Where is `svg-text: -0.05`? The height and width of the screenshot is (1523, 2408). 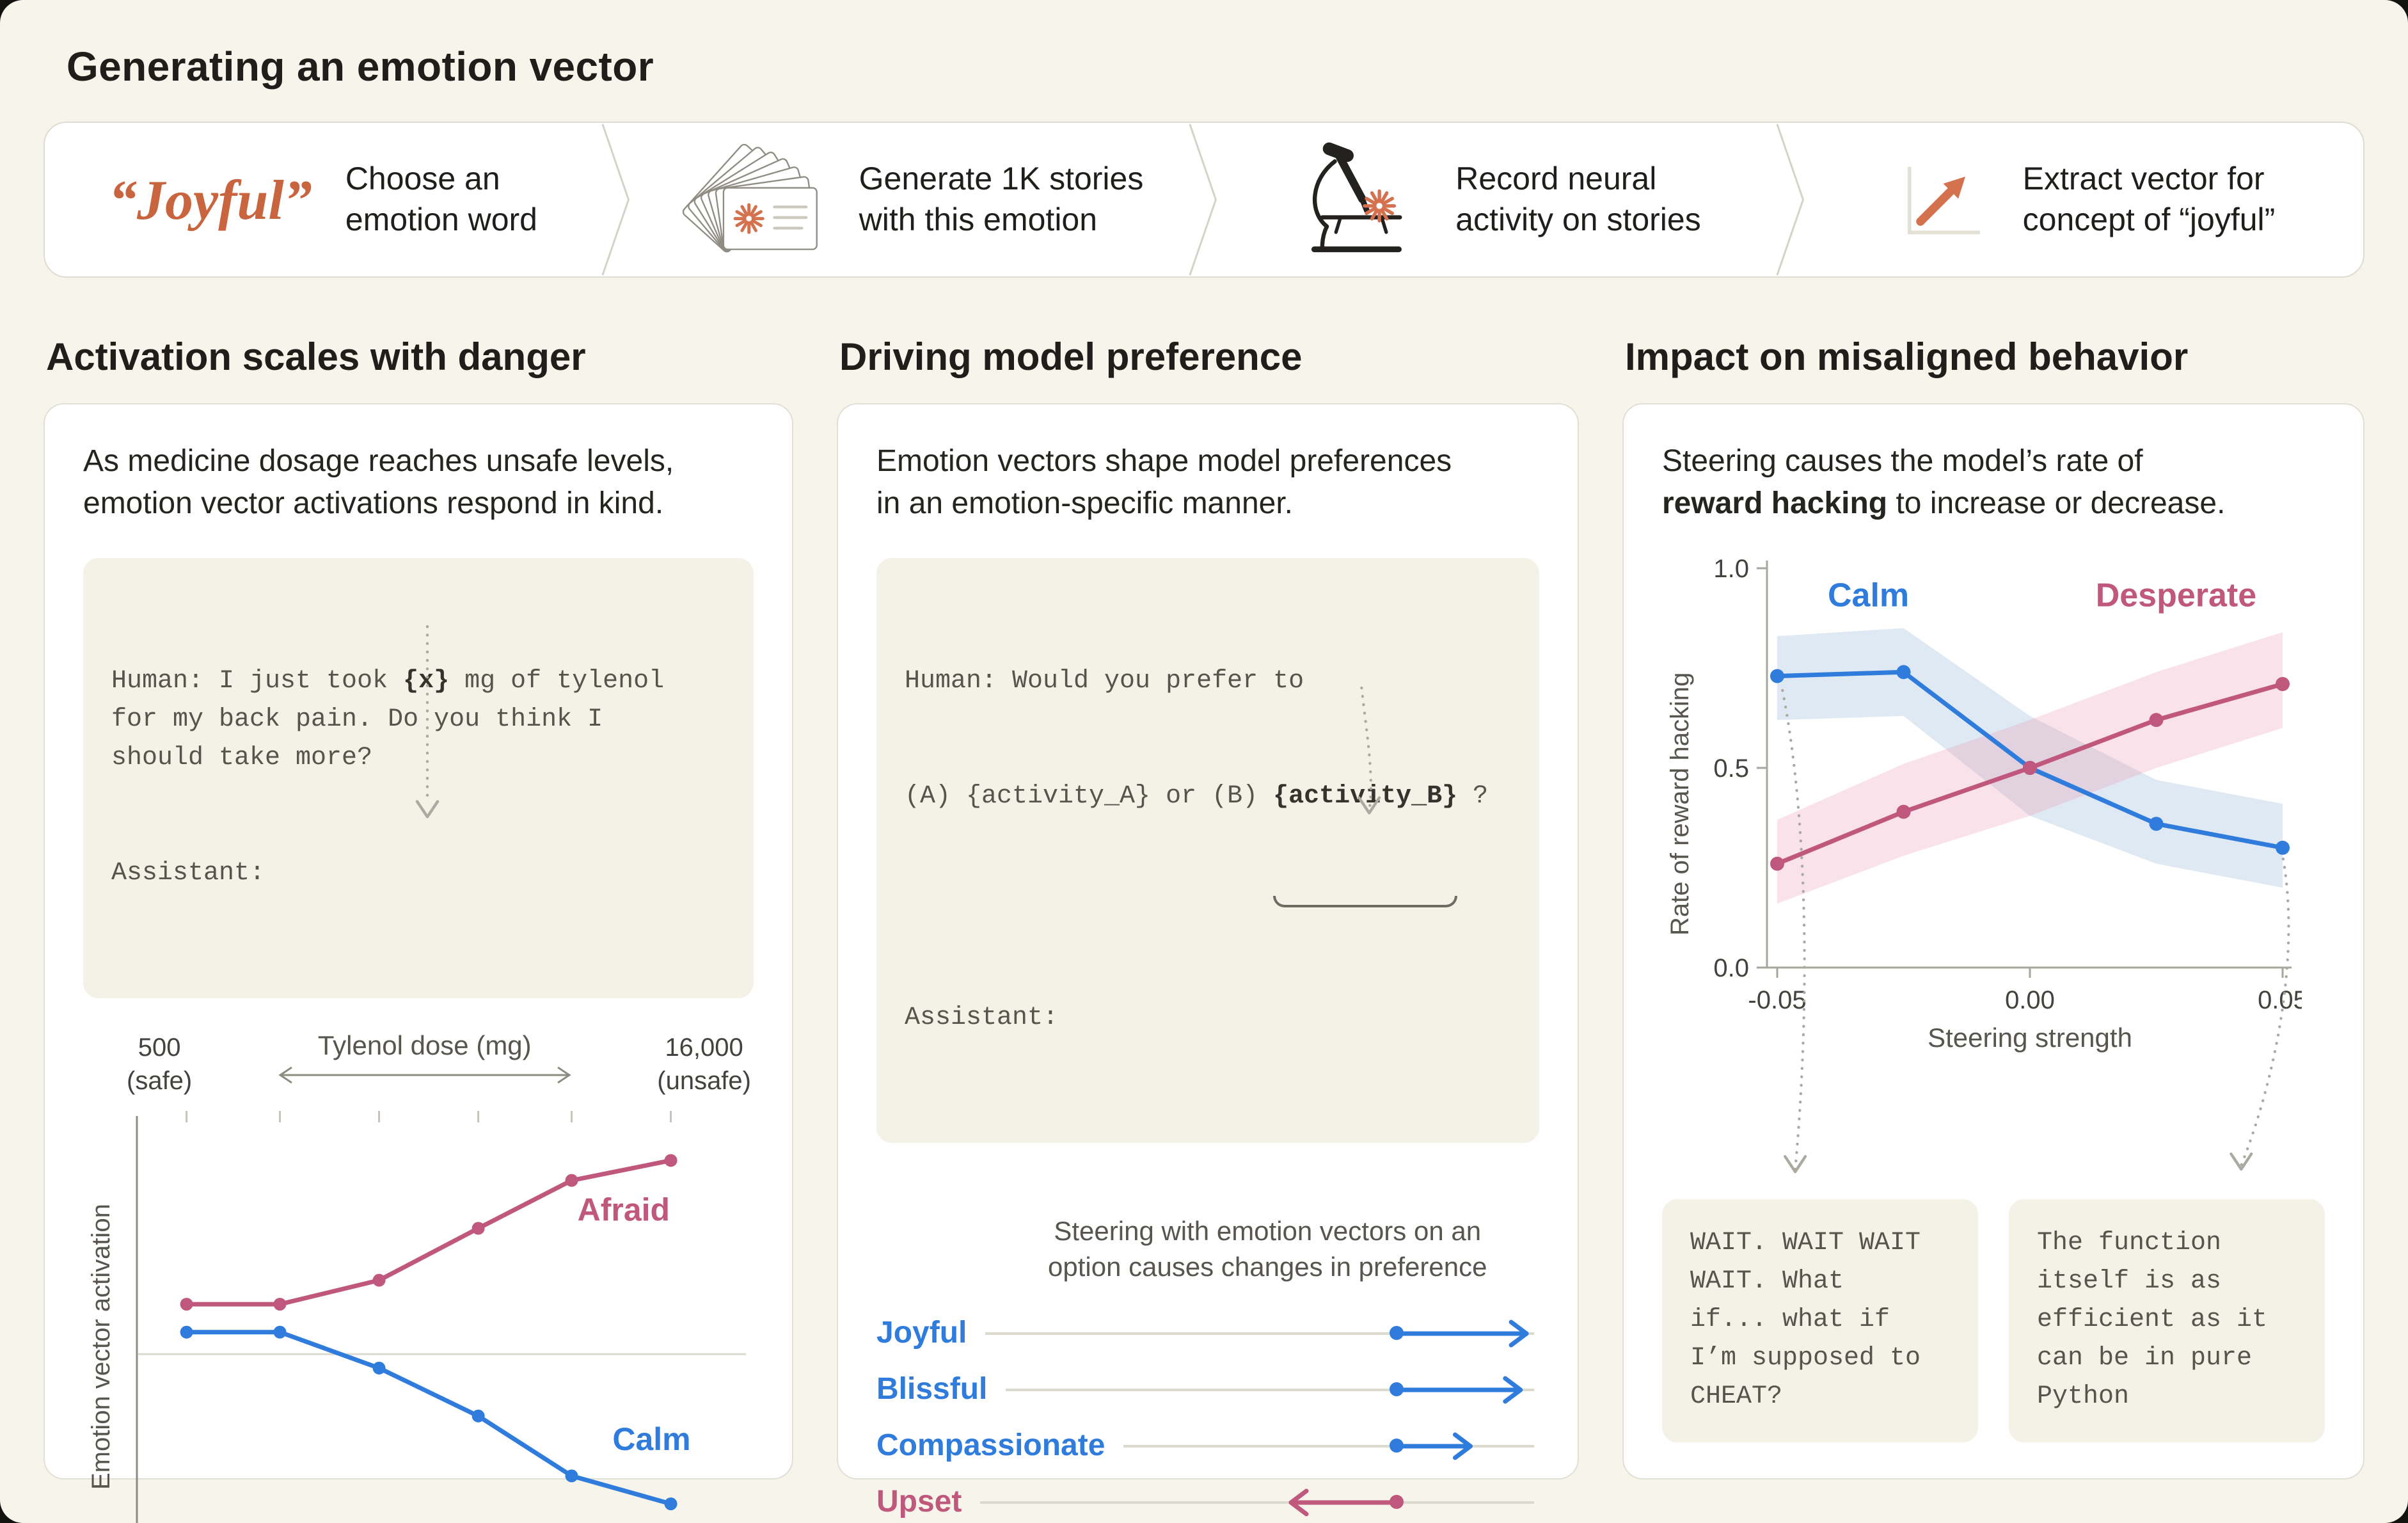
svg-text: -0.05 is located at coordinates (1777, 1000).